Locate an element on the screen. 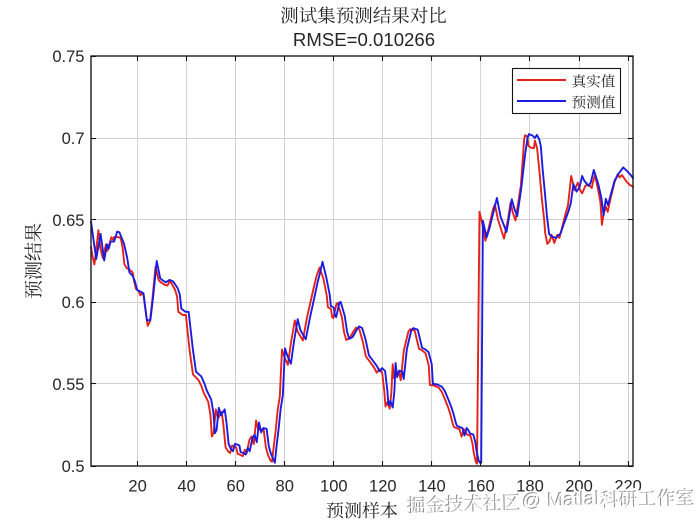 The image size is (700, 525). svg-text: 0.65 is located at coordinates (68, 221).